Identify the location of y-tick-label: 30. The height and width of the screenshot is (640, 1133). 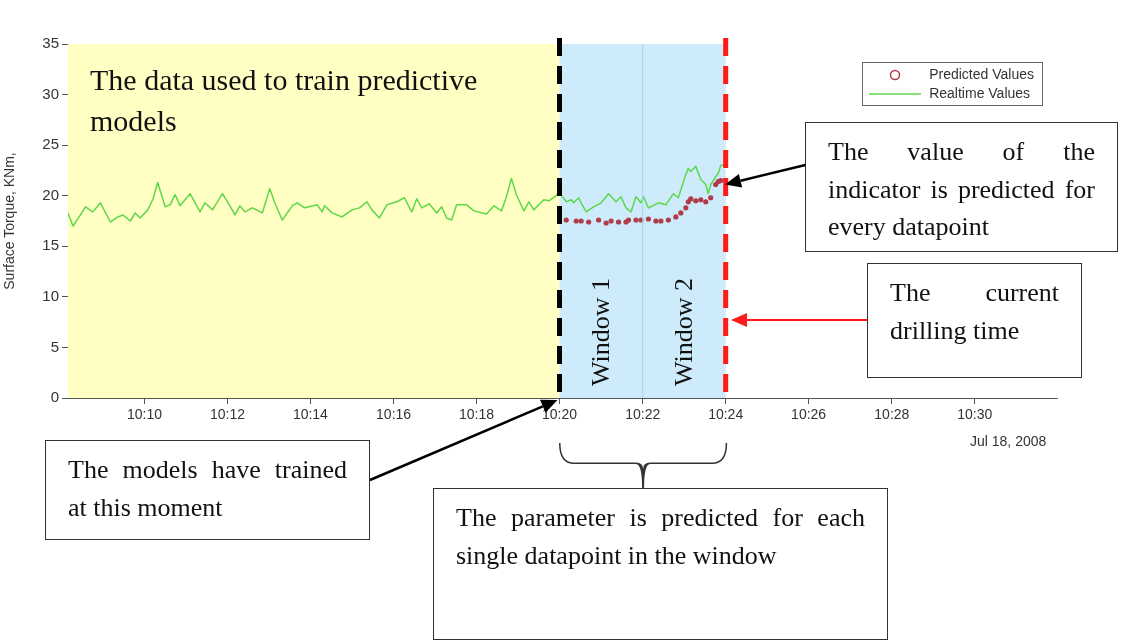
(50, 93).